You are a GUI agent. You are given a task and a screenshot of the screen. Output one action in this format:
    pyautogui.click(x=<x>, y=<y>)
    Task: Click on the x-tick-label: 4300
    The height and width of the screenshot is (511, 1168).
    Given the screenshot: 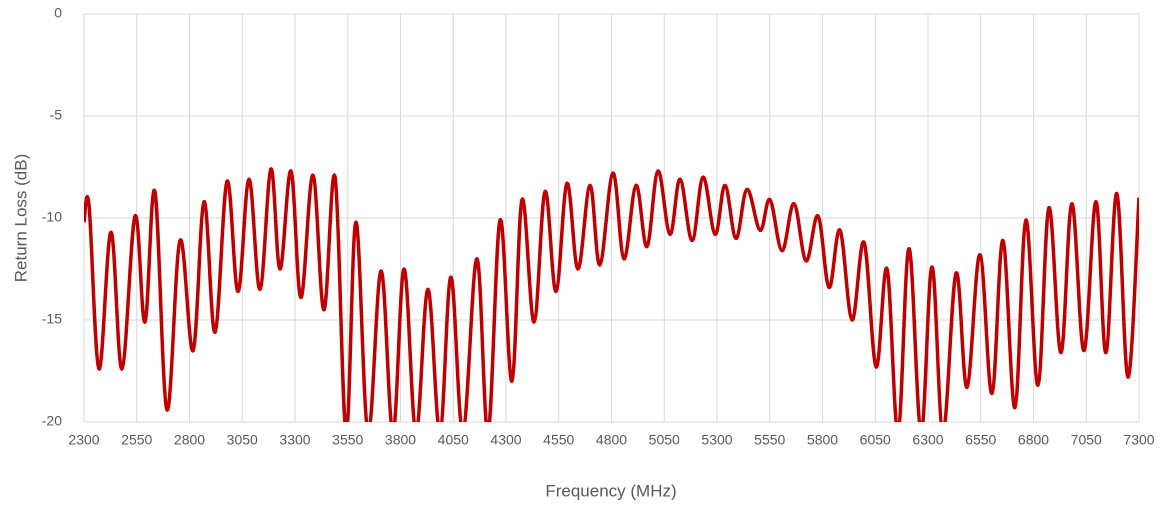 What is the action you would take?
    pyautogui.click(x=505, y=440)
    